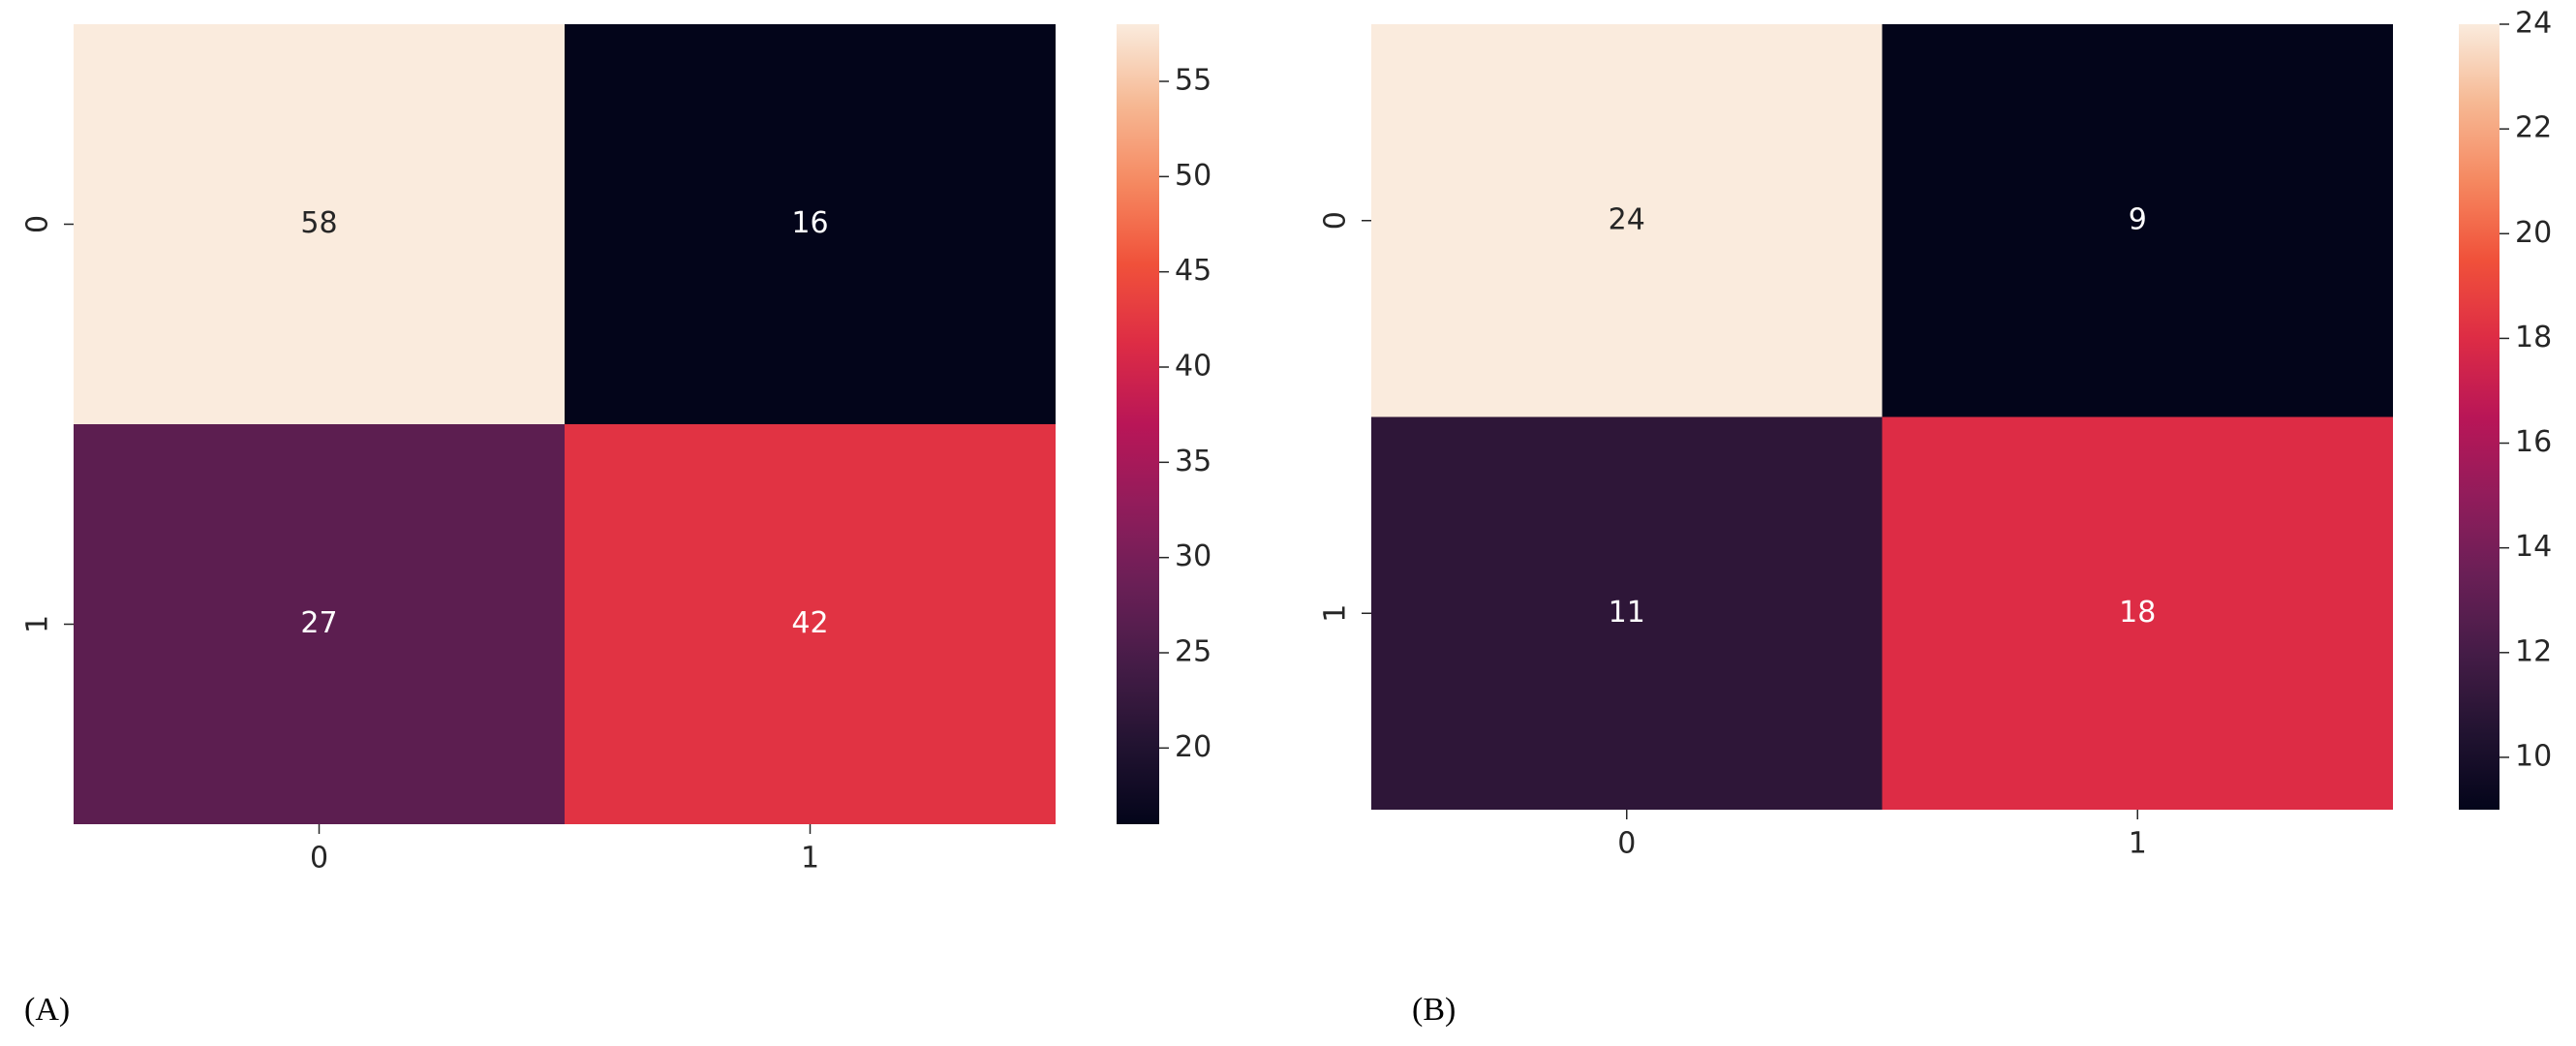 Image resolution: width=2576 pixels, height=1046 pixels. What do you see at coordinates (2533, 651) in the screenshot?
I see `colorbar-tick-label: 12` at bounding box center [2533, 651].